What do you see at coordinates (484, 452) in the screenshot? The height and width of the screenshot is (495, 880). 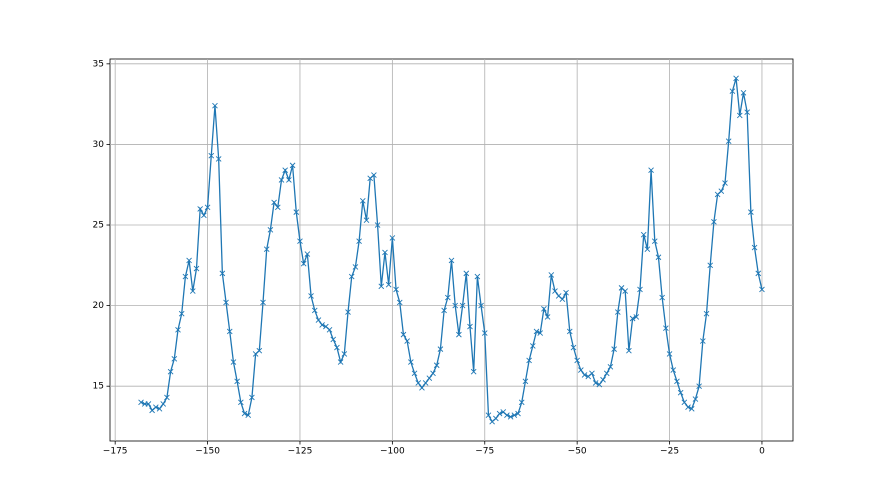 I see `x-tick-label: −75` at bounding box center [484, 452].